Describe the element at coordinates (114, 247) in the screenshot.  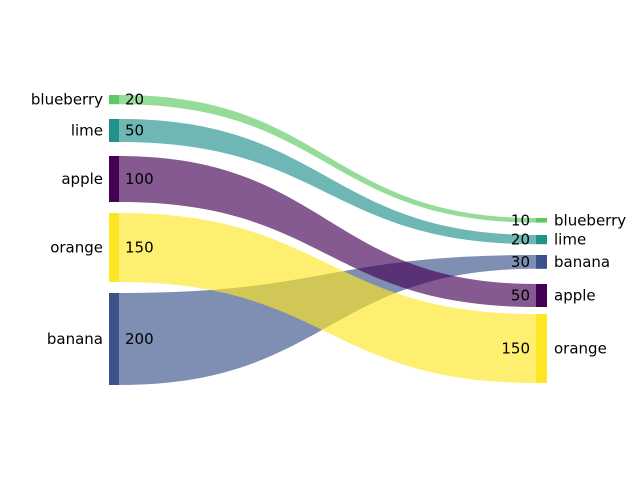
I see `node-bar-orange-left` at that location.